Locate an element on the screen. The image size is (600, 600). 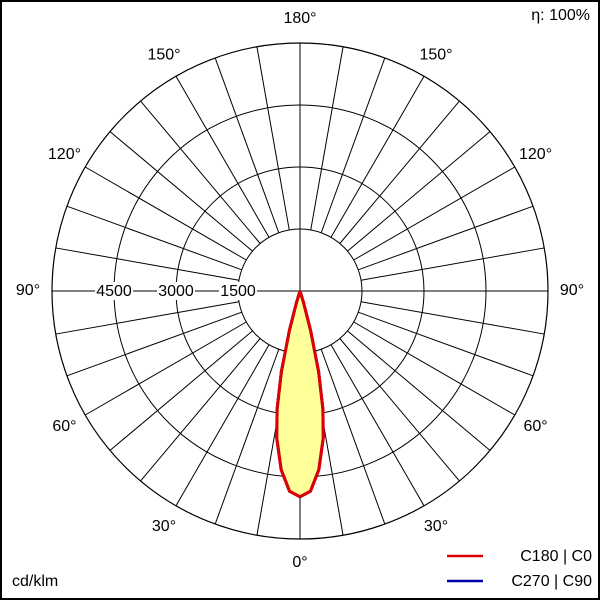
r-tick-label: 1500 is located at coordinates (238, 291).